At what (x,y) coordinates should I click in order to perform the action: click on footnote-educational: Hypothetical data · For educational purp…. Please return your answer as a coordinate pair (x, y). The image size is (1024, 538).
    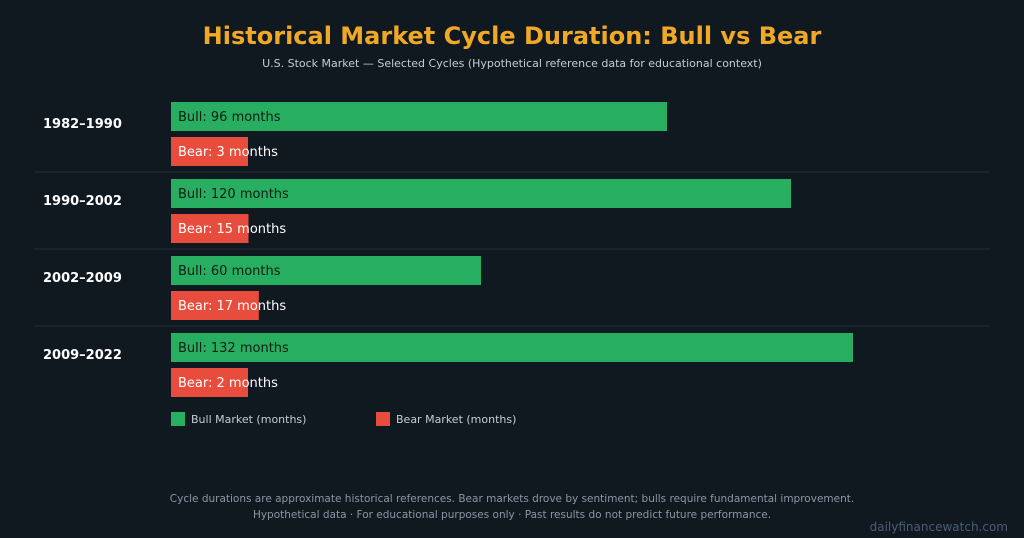
    Looking at the image, I should click on (512, 515).